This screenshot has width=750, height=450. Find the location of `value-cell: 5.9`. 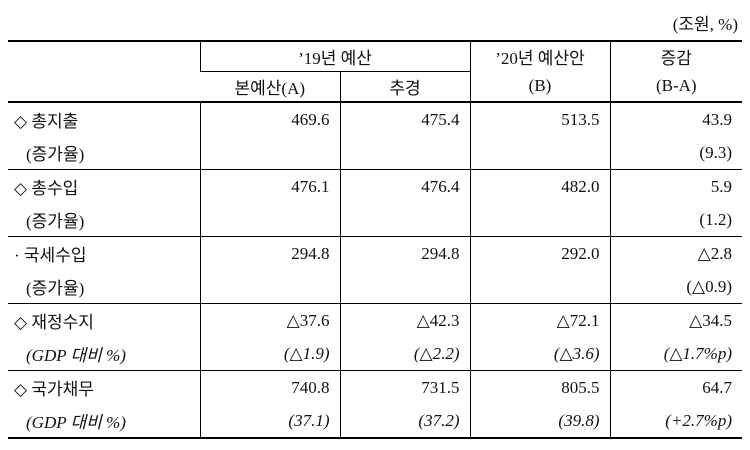

value-cell: 5.9 is located at coordinates (675, 186).